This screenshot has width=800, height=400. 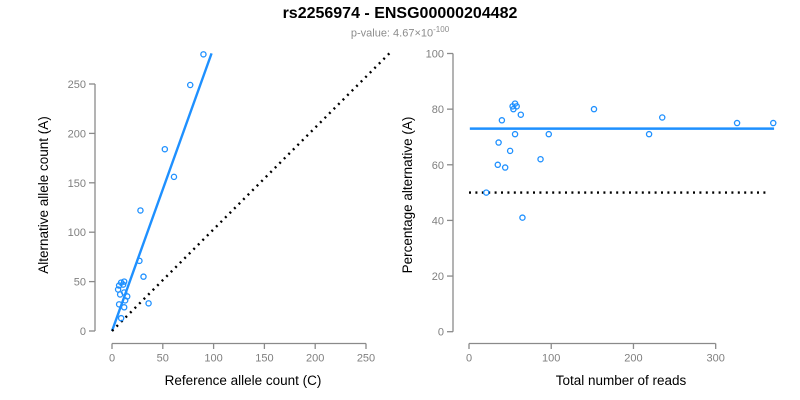 What do you see at coordinates (77, 184) in the screenshot?
I see `y-tick-label: 150` at bounding box center [77, 184].